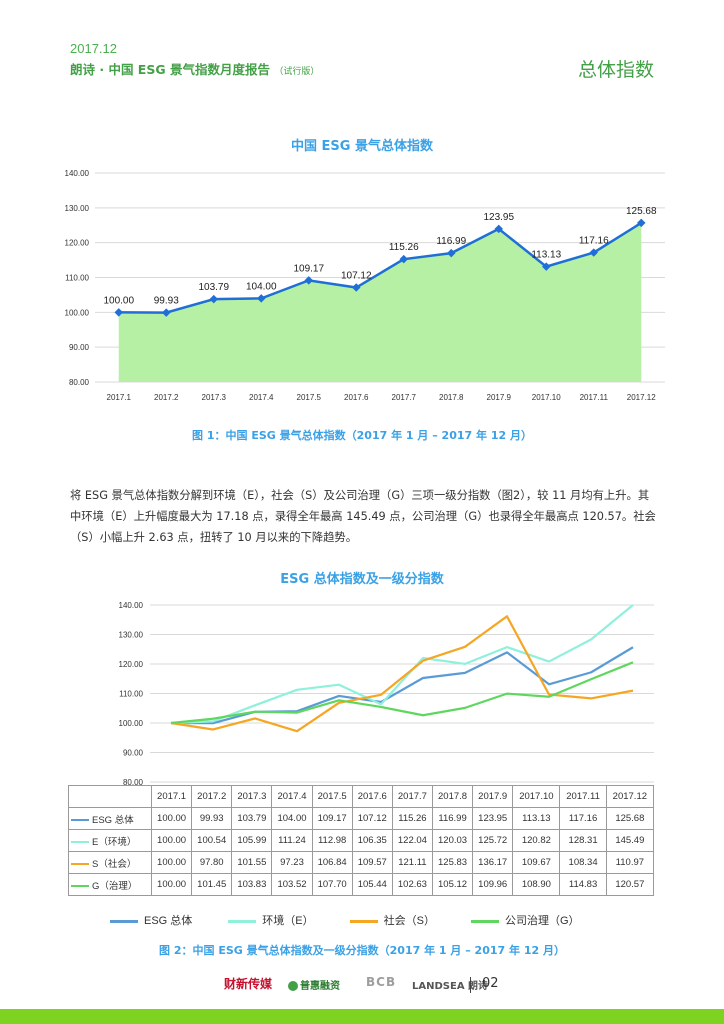  I want to click on table-cell: 108.34, so click(583, 862).